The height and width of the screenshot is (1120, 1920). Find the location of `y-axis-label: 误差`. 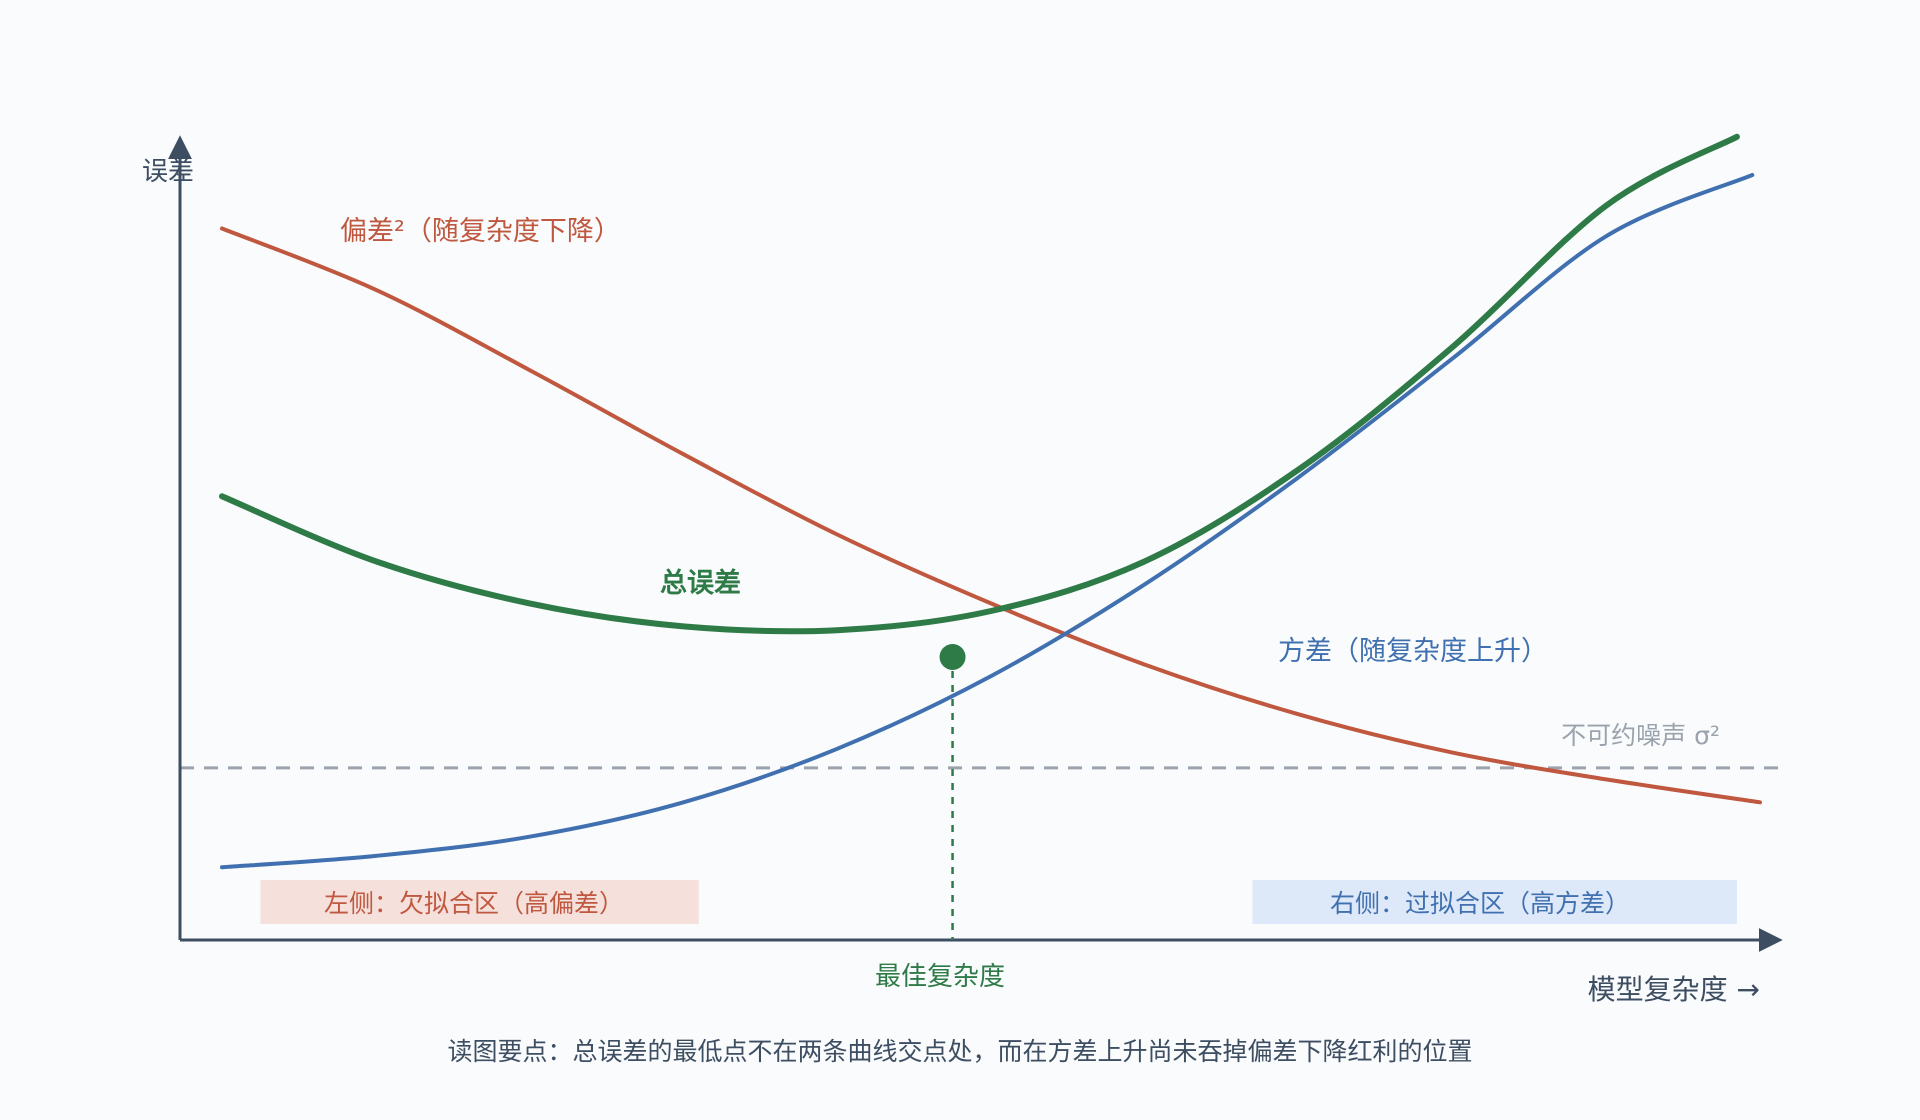

y-axis-label: 误差 is located at coordinates (168, 172).